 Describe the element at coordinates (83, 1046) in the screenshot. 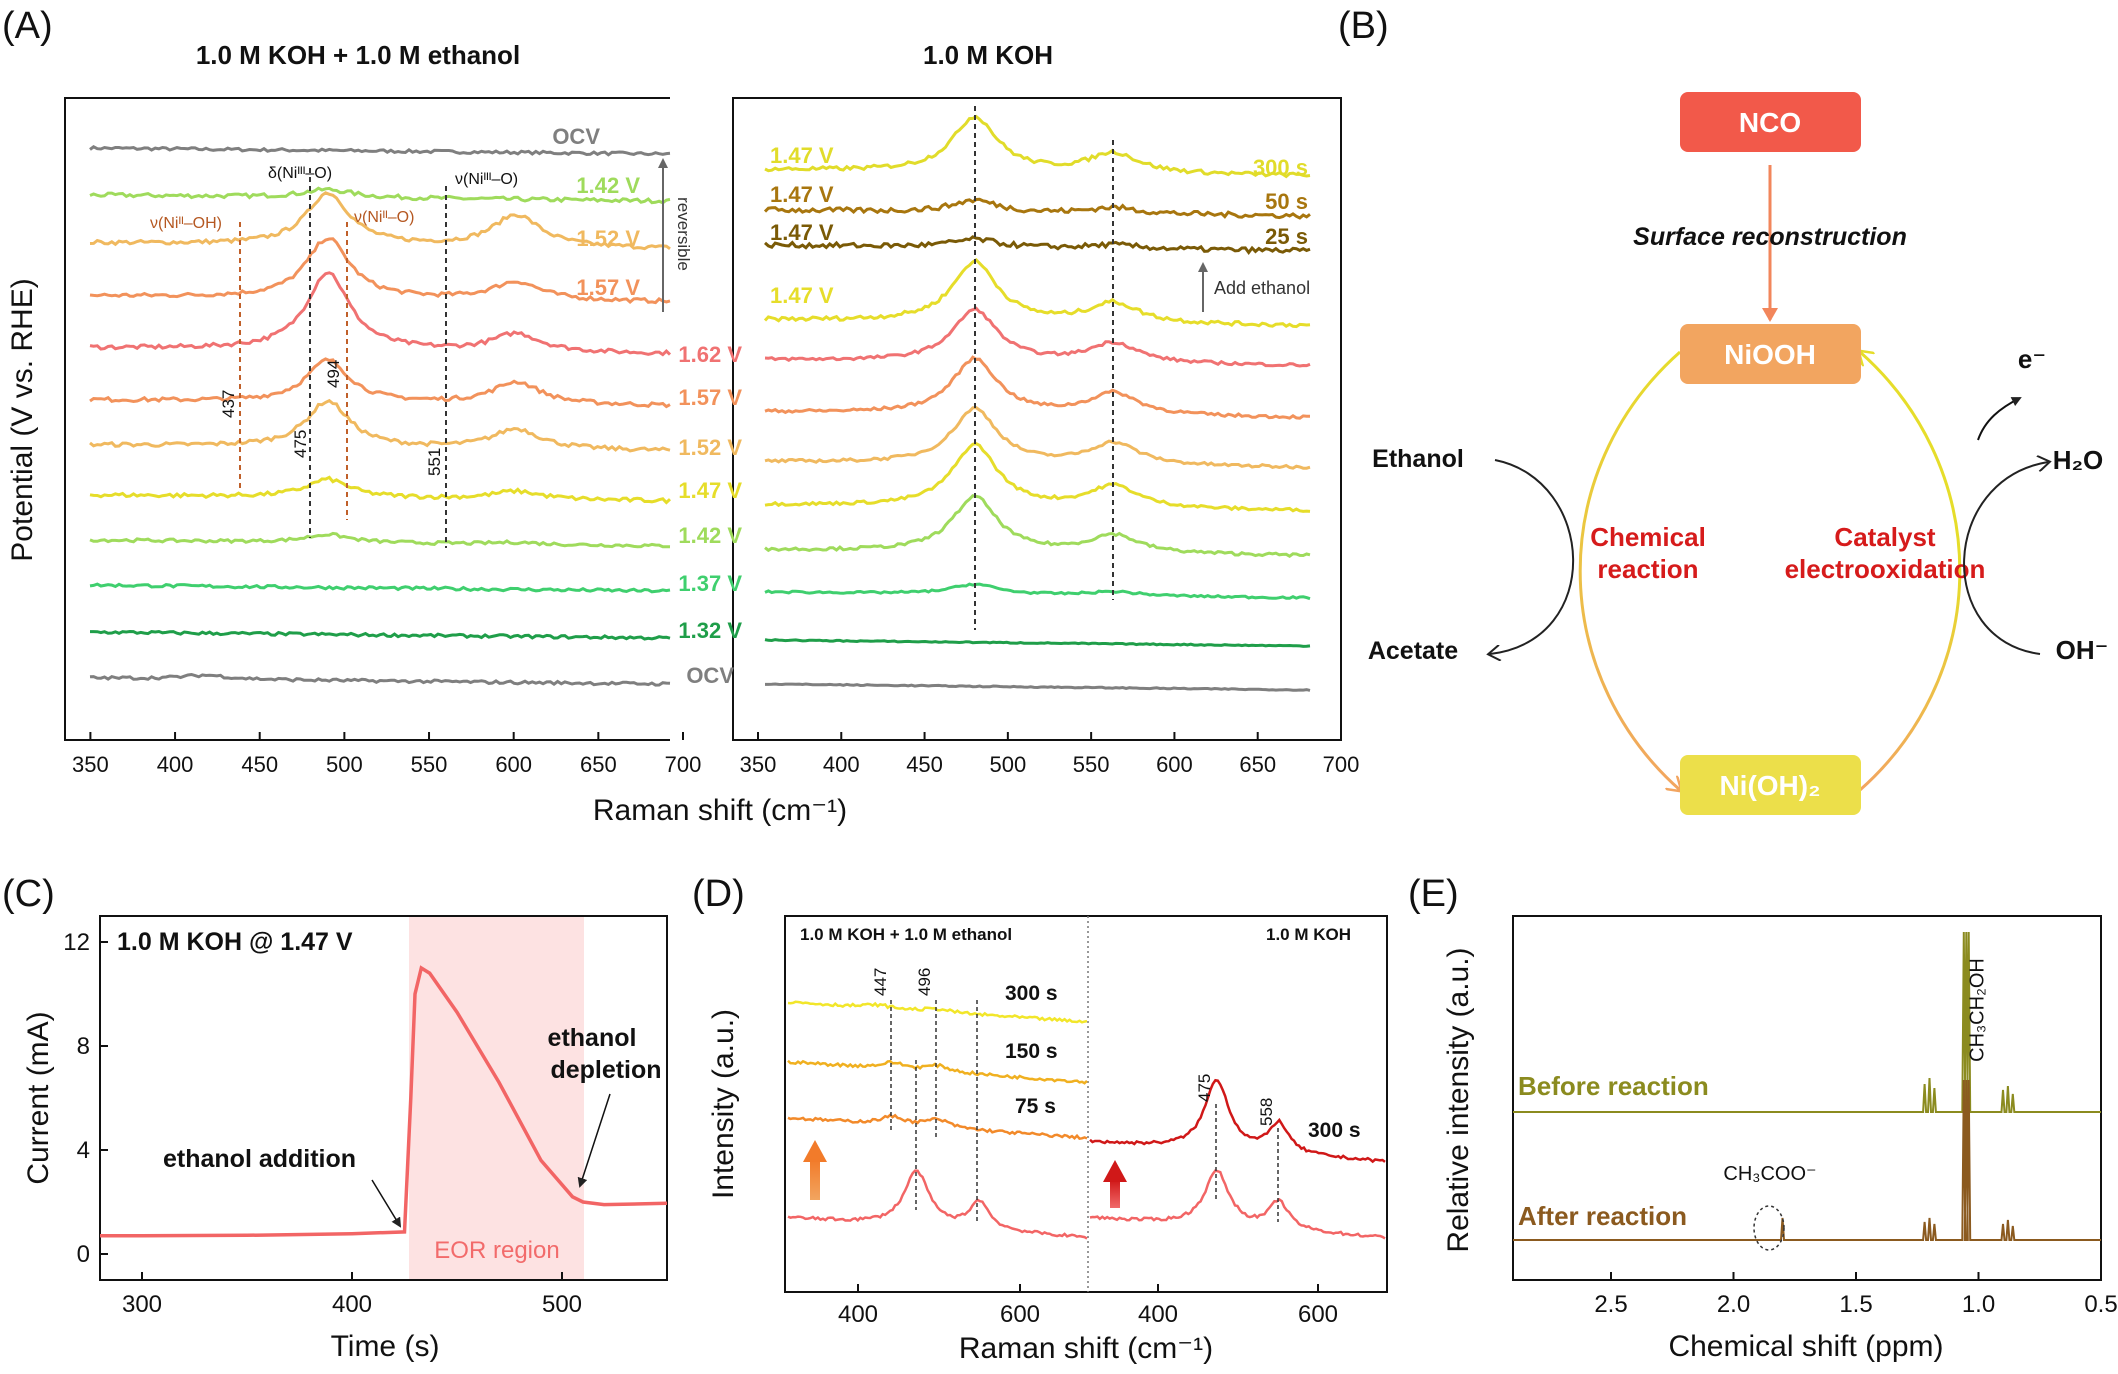

I see `ticklabel-c-y-8: 8` at that location.